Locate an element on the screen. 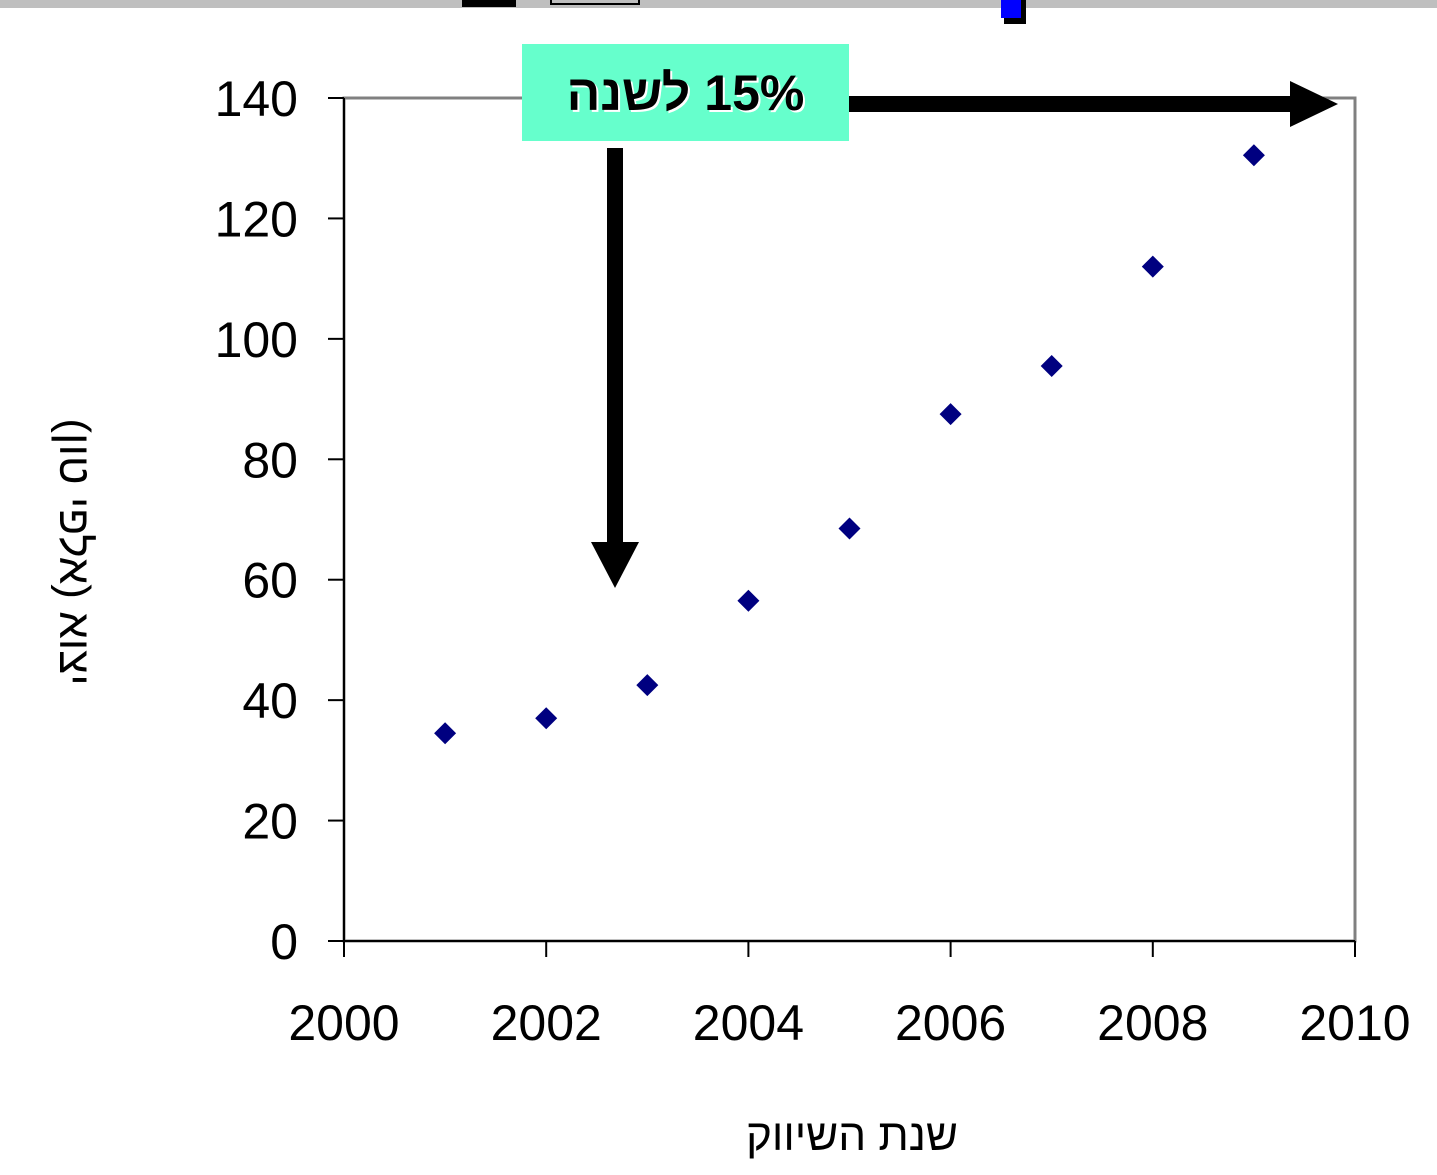 The image size is (1437, 1175). x-axis: 2000 2002 2004 2006 2008 2010 is located at coordinates (849, 996).